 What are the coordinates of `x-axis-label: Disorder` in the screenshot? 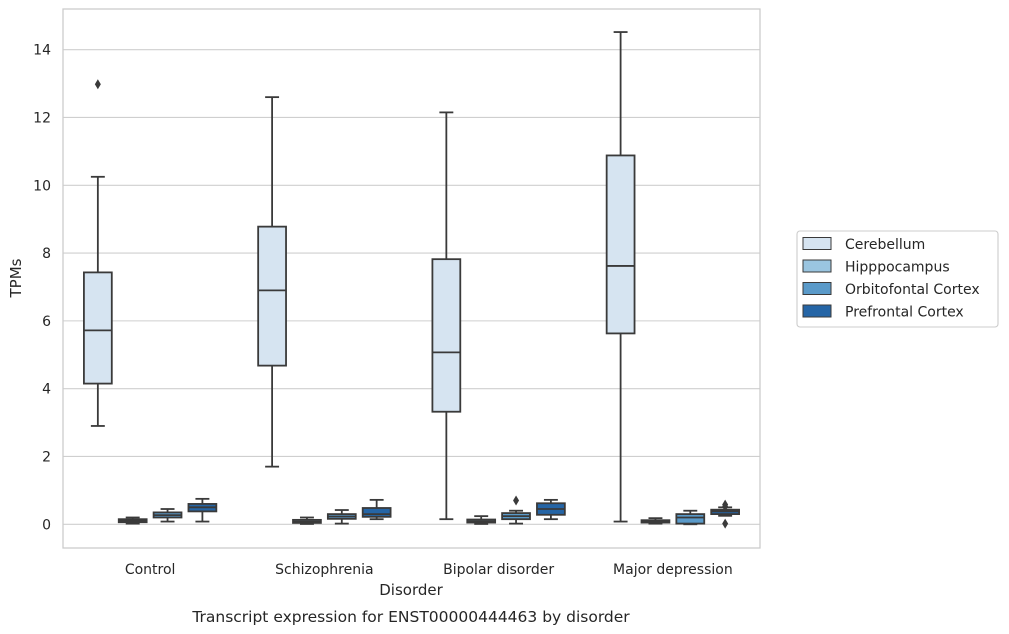 It's located at (411, 590).